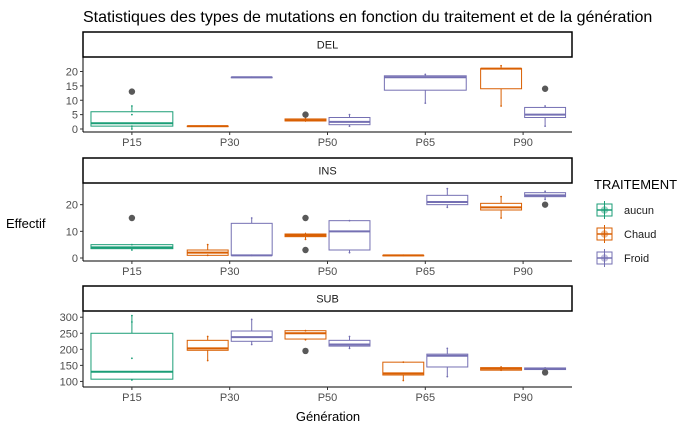 This screenshot has height=432, width=700. I want to click on box-chaud-p65, so click(403, 255).